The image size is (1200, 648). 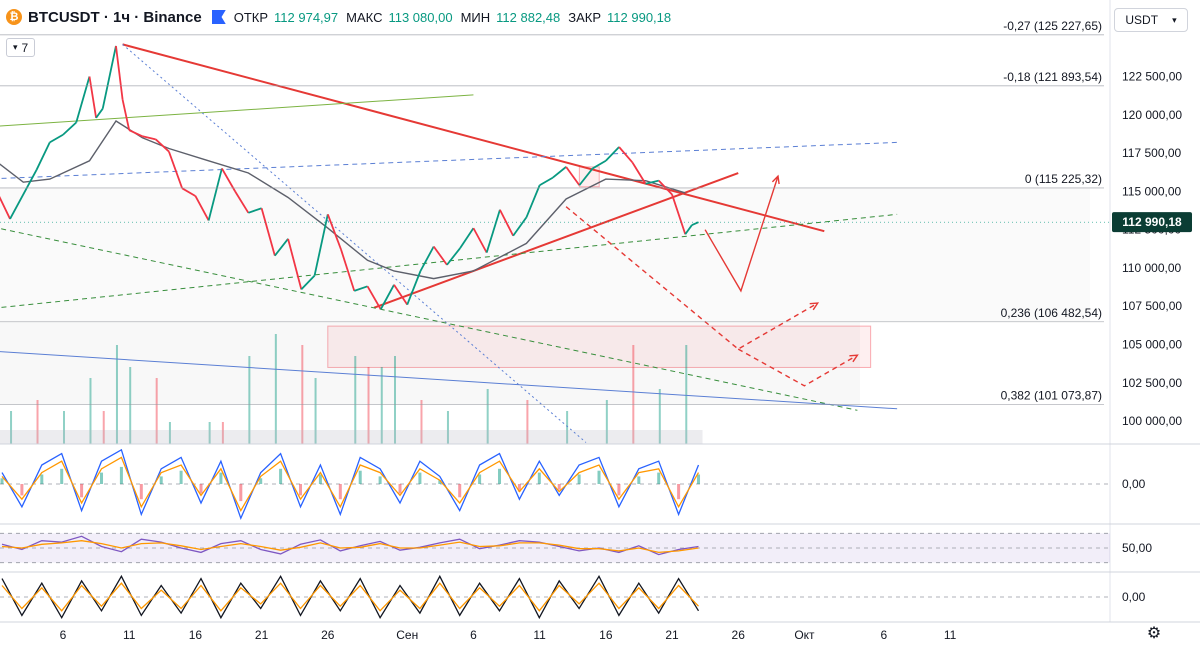 I want to click on x-tick-label: 21, so click(x=672, y=635).